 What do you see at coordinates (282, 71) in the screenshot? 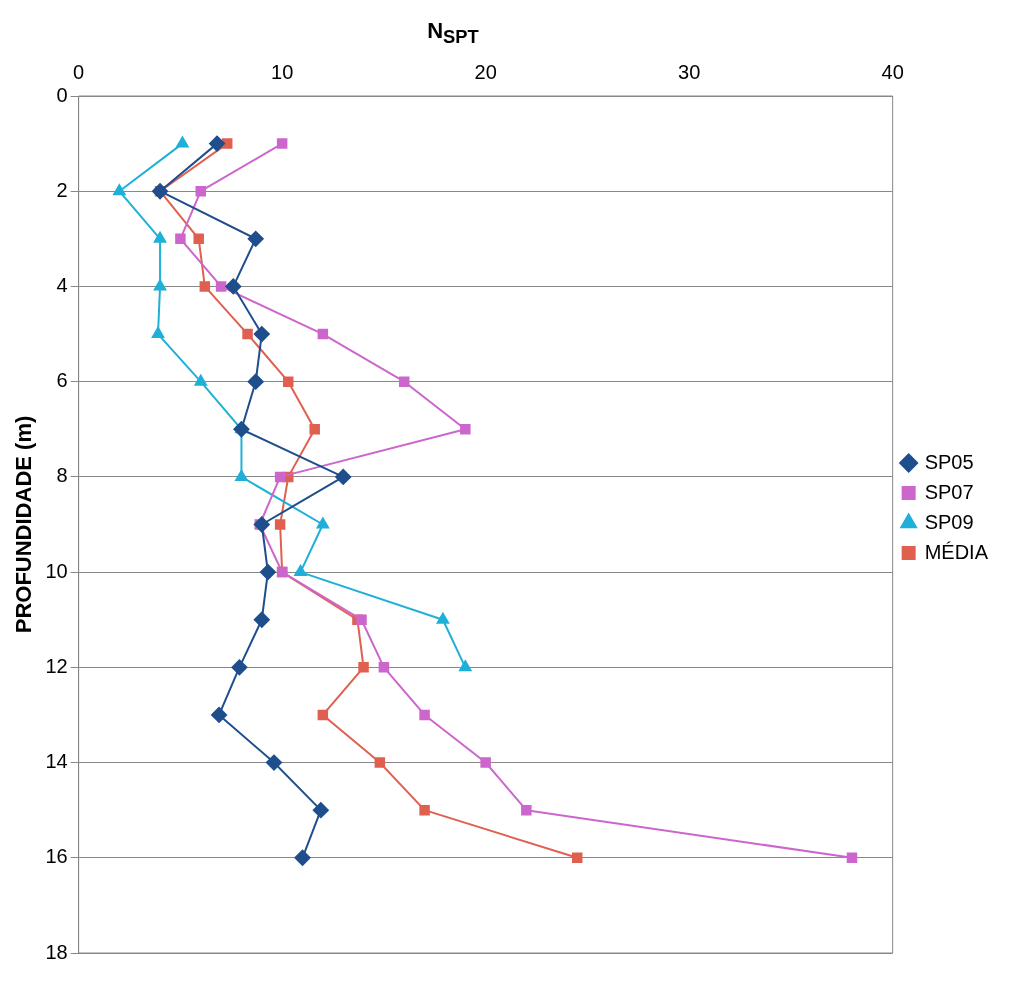
I see `x-tick-label: 10` at bounding box center [282, 71].